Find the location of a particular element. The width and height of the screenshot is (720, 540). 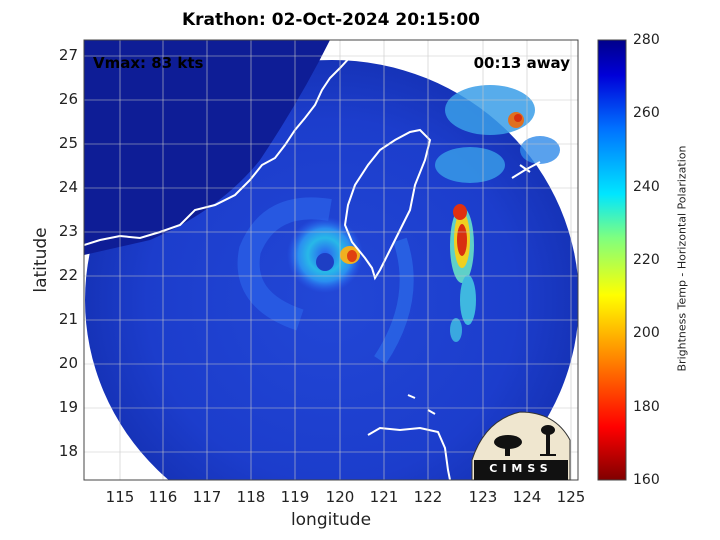

vmax-label: Vmax: 83 kts is located at coordinates (148, 63).